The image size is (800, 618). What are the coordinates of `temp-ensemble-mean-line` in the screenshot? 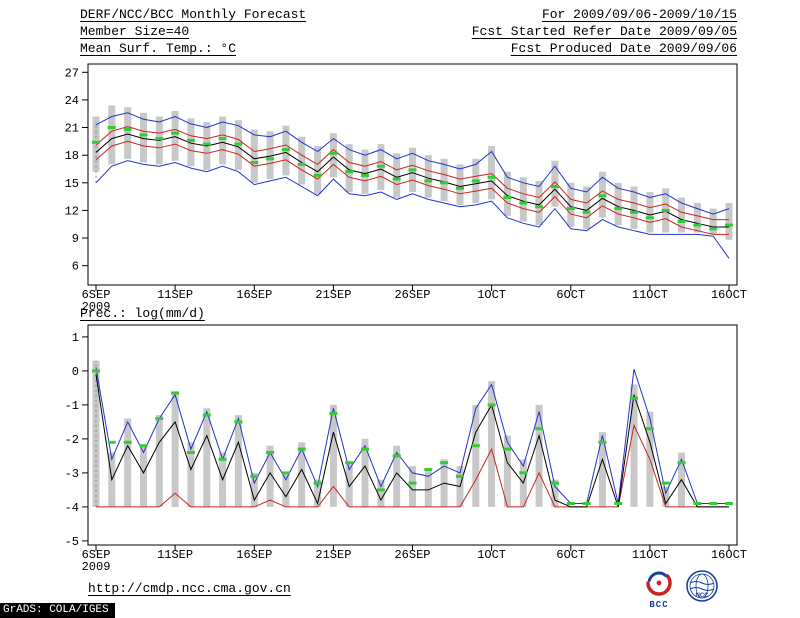 It's located at (412, 180).